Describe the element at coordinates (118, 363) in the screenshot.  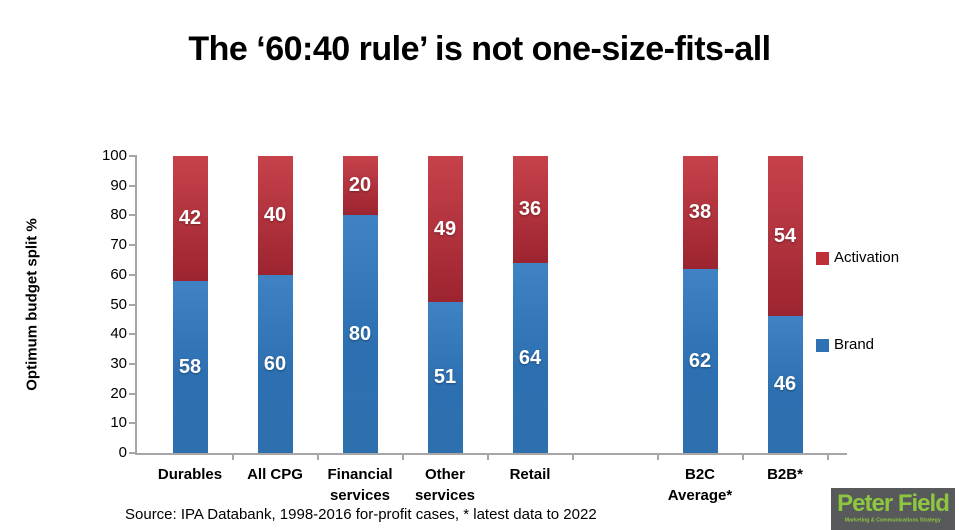
I see `y-tick-label: 30` at that location.